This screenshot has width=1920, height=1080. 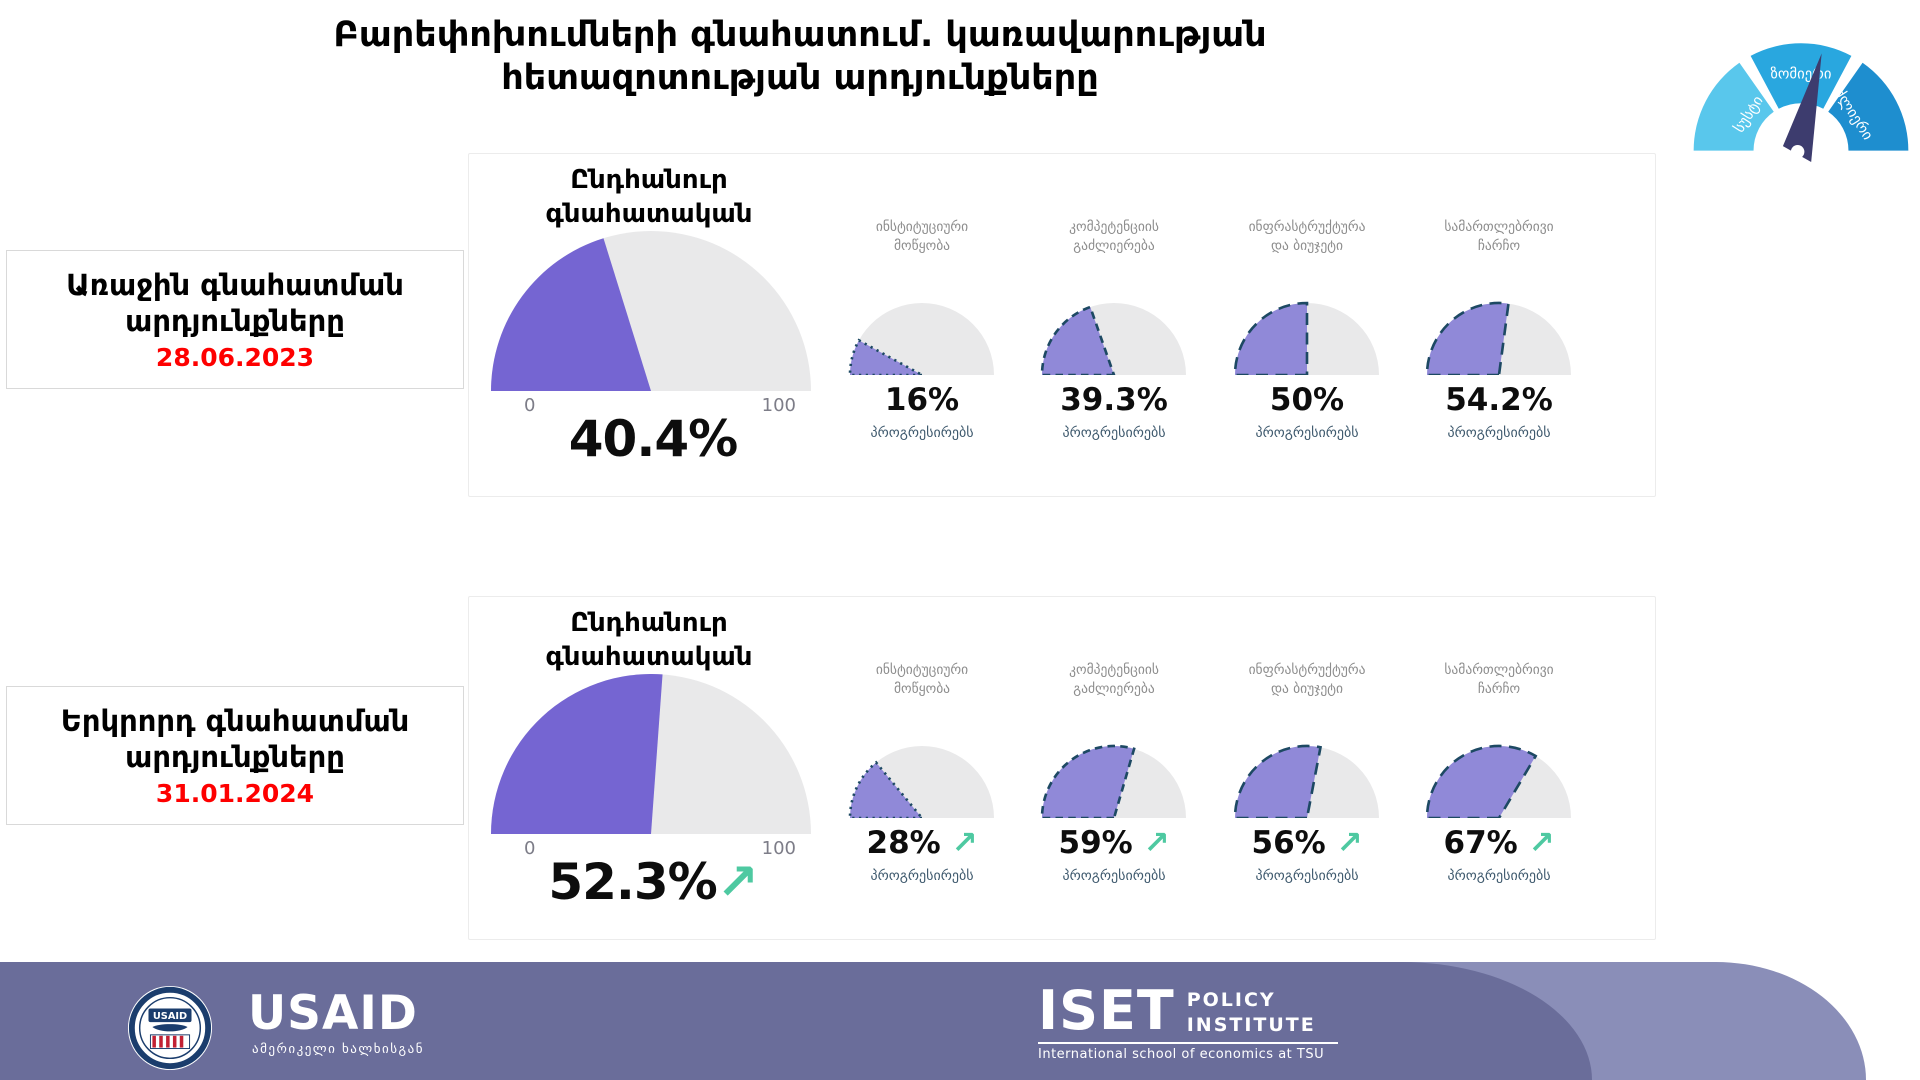 I want to click on overall-score-number: 40.4%, so click(x=653, y=439).